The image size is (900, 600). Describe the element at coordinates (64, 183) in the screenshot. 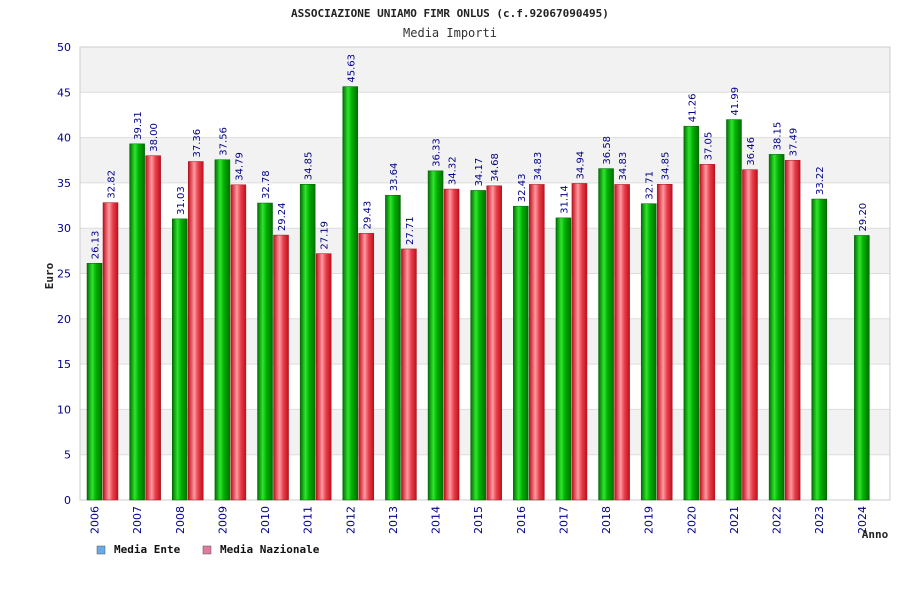

I see `y-tick-label: 35` at that location.